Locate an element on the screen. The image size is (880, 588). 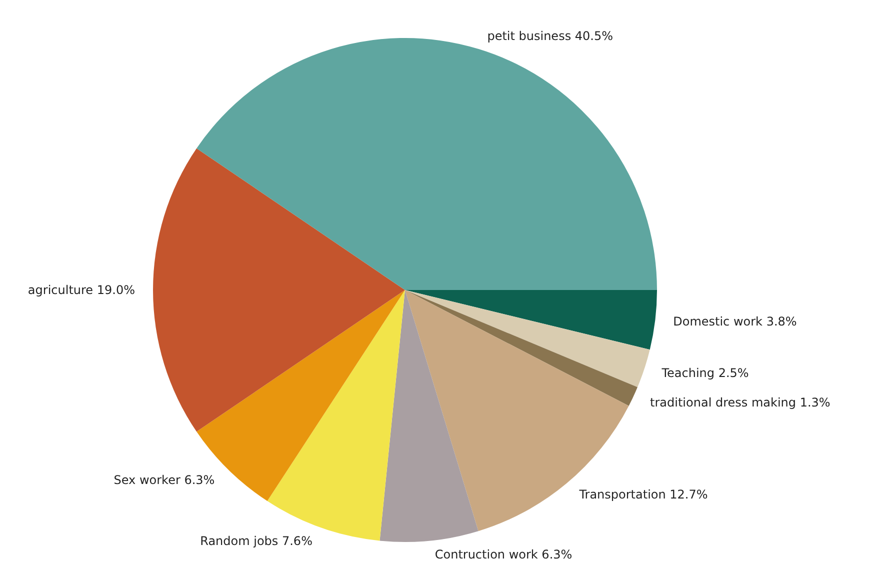
slice-label: agriculture 19.0% is located at coordinates (81, 290).